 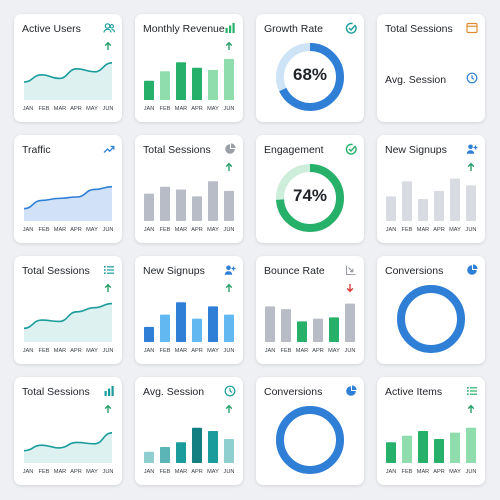 I want to click on card-conversions: Conversions, so click(x=431, y=310).